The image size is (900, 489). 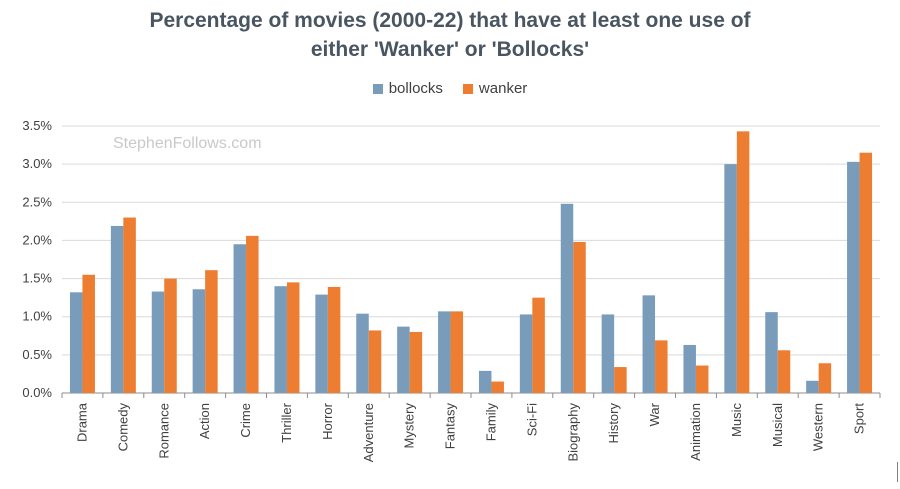 What do you see at coordinates (37, 354) in the screenshot?
I see `y-tick-label: 0.5%` at bounding box center [37, 354].